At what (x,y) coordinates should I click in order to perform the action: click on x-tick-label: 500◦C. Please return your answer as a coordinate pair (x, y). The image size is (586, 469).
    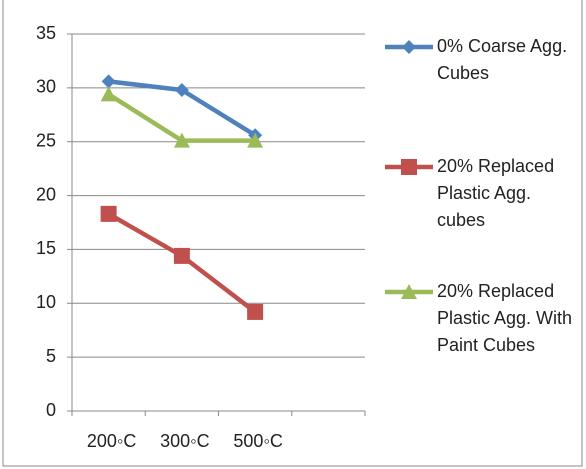
    Looking at the image, I should click on (257, 441).